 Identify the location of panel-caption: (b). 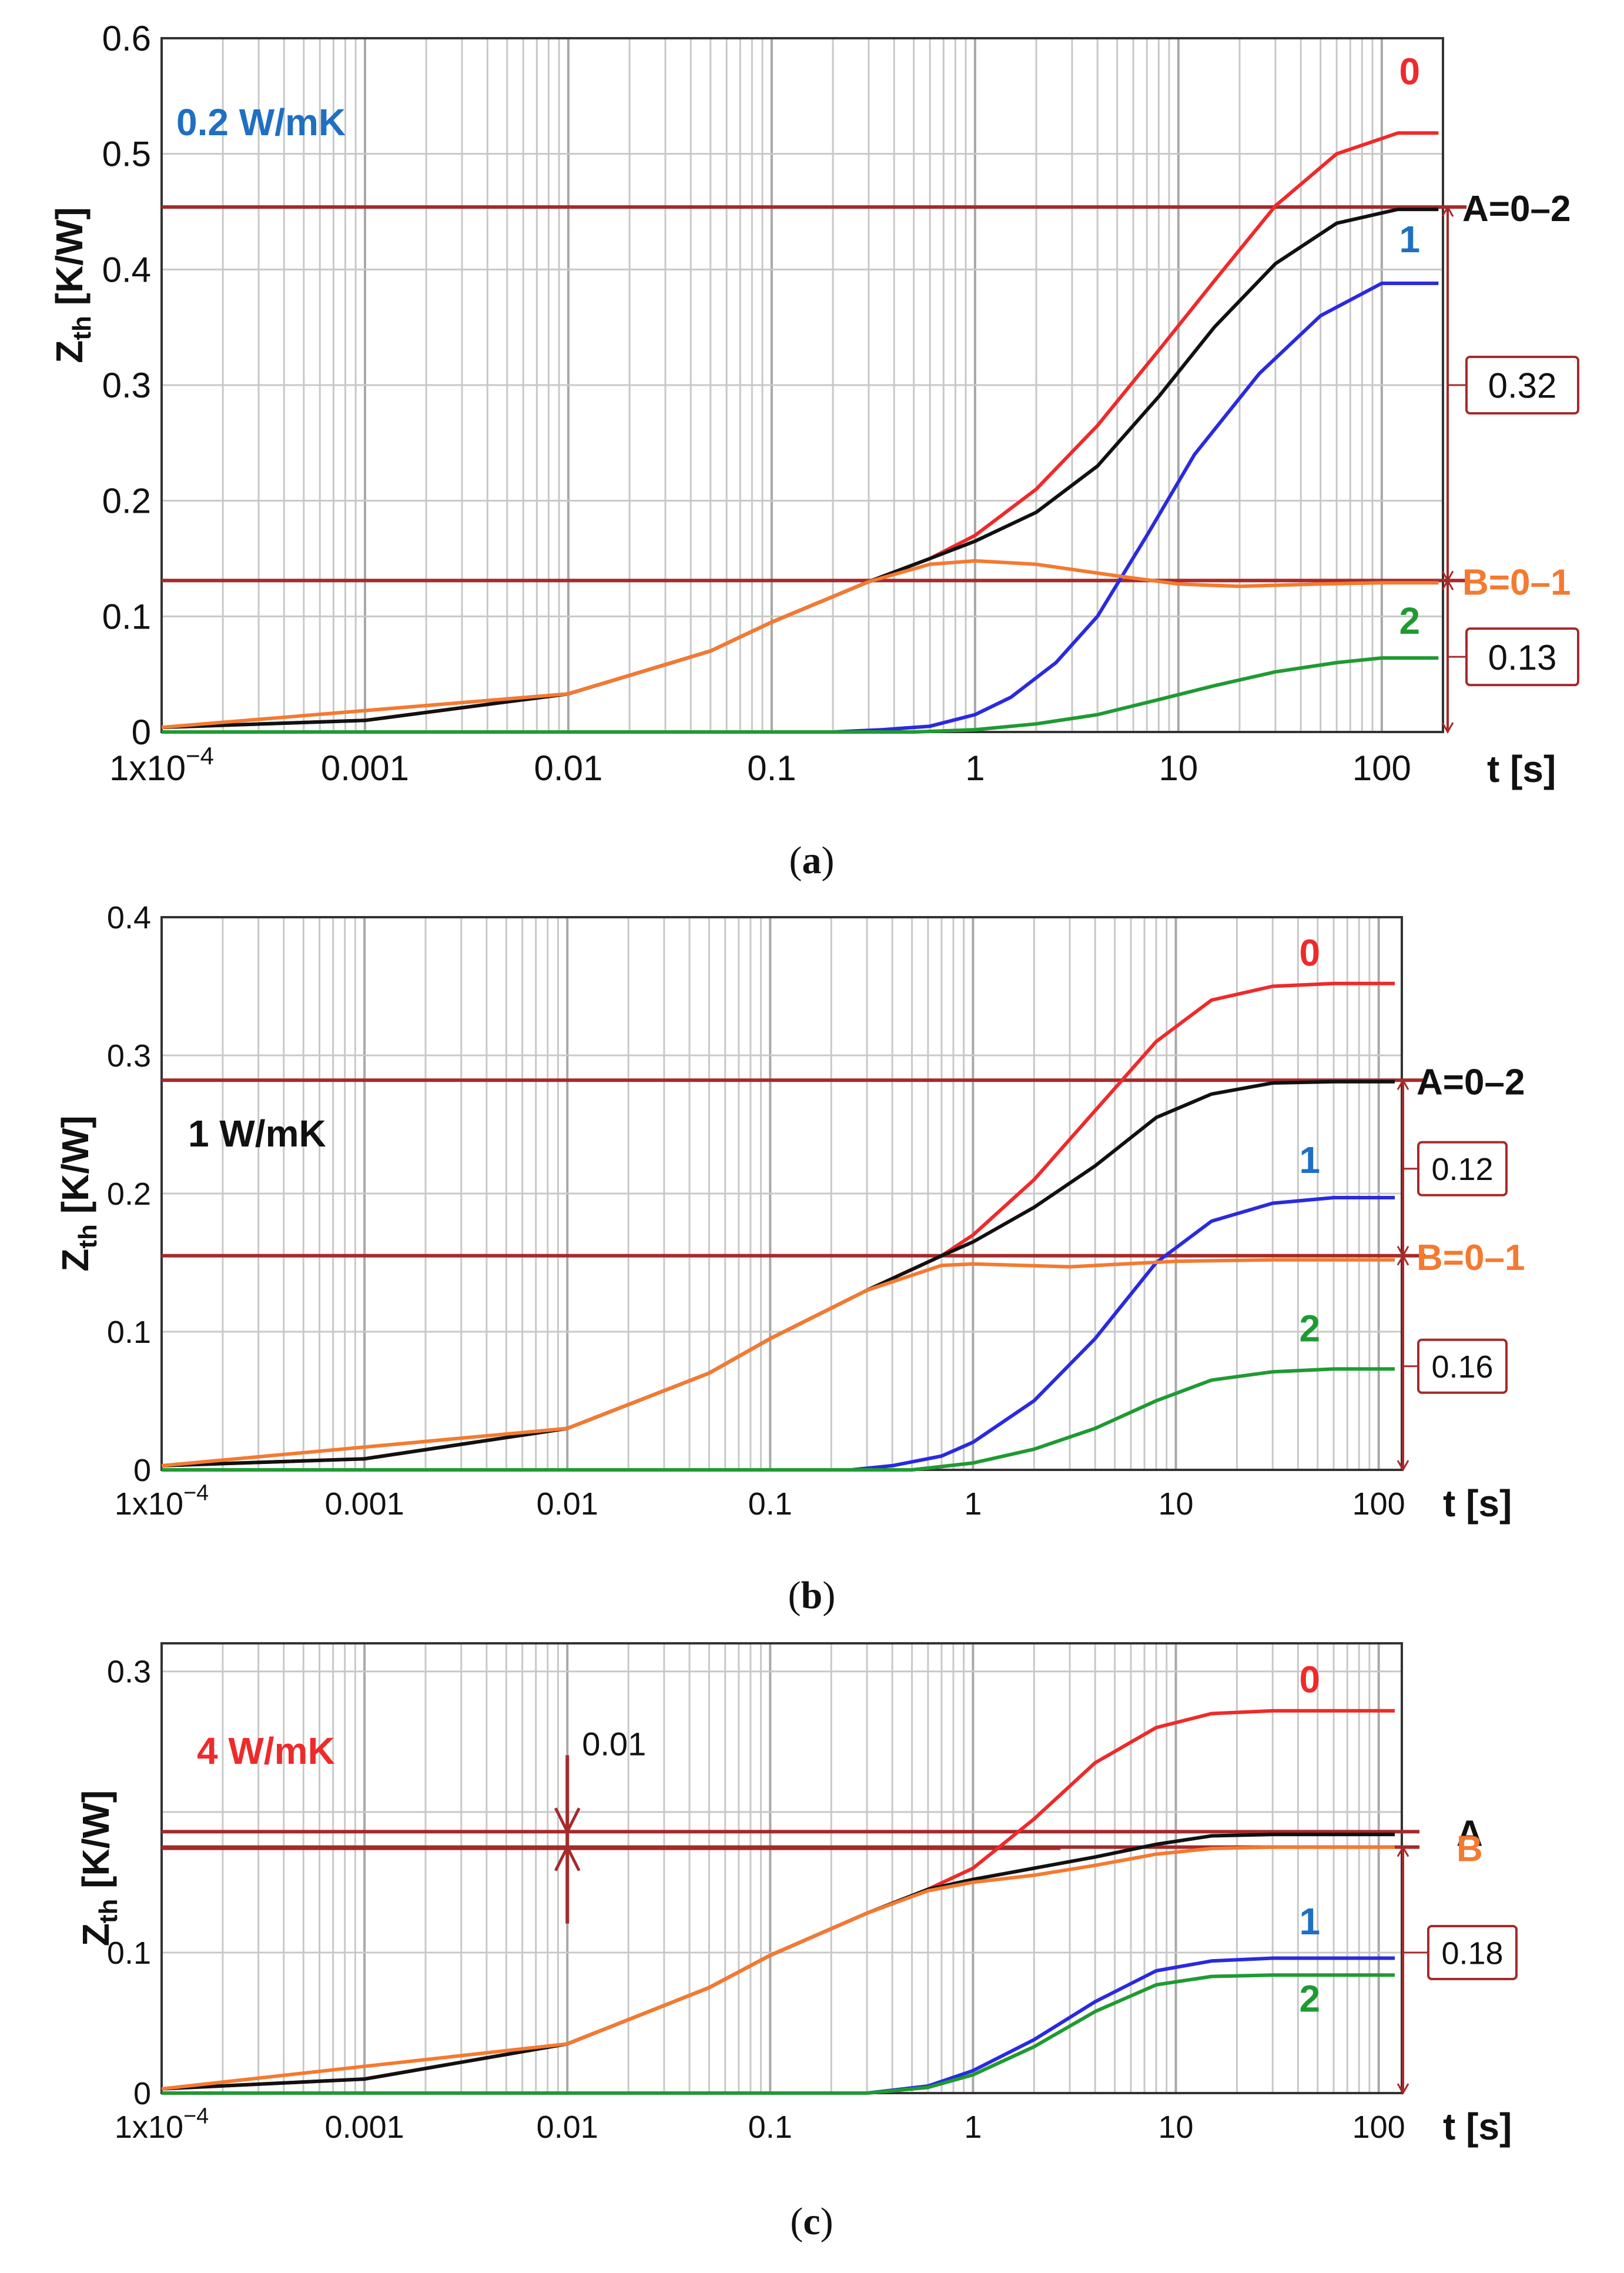
(812, 1595).